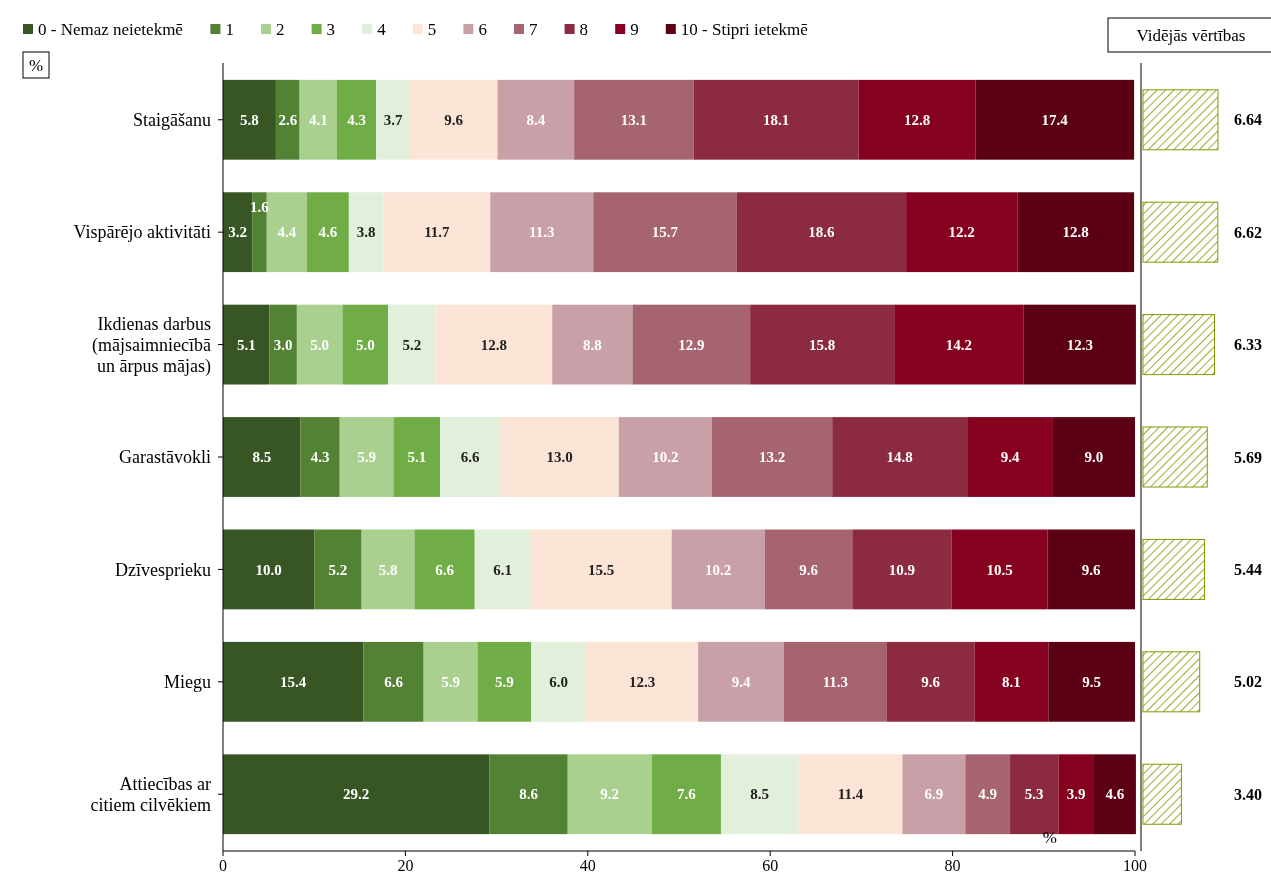  I want to click on x-tick-label: 60, so click(770, 865).